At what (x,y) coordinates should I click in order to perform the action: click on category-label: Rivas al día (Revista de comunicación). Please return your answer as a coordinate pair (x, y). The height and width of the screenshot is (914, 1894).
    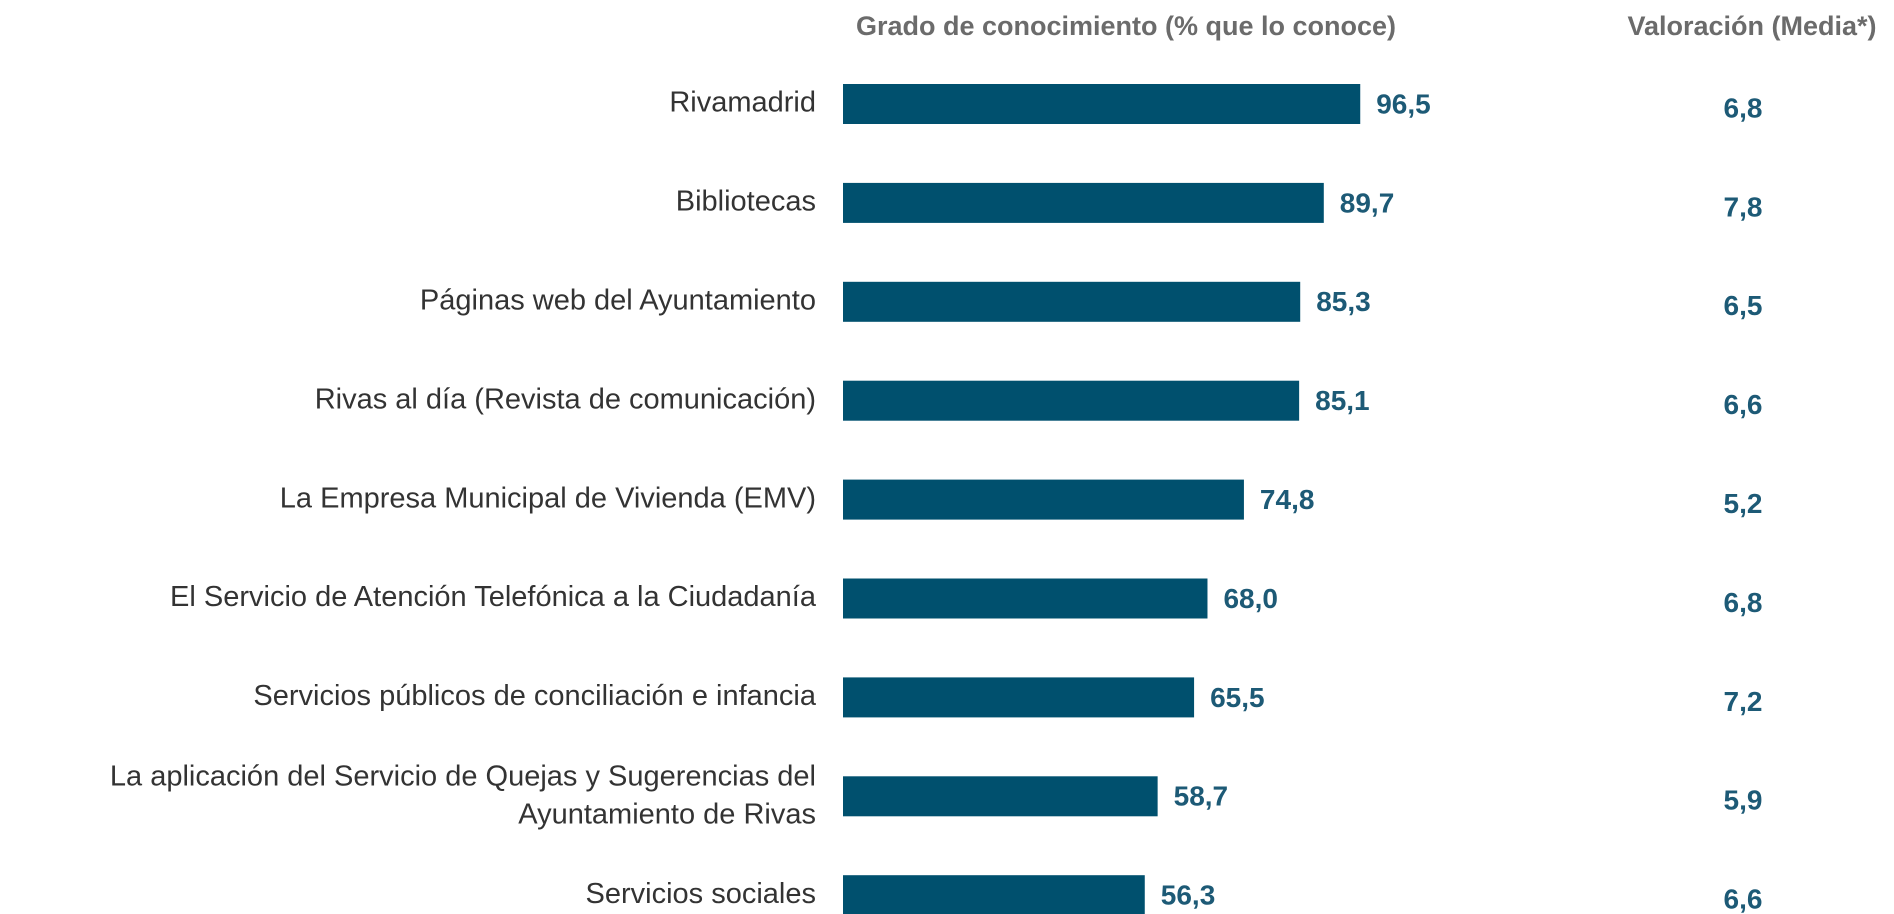
    Looking at the image, I should click on (565, 399).